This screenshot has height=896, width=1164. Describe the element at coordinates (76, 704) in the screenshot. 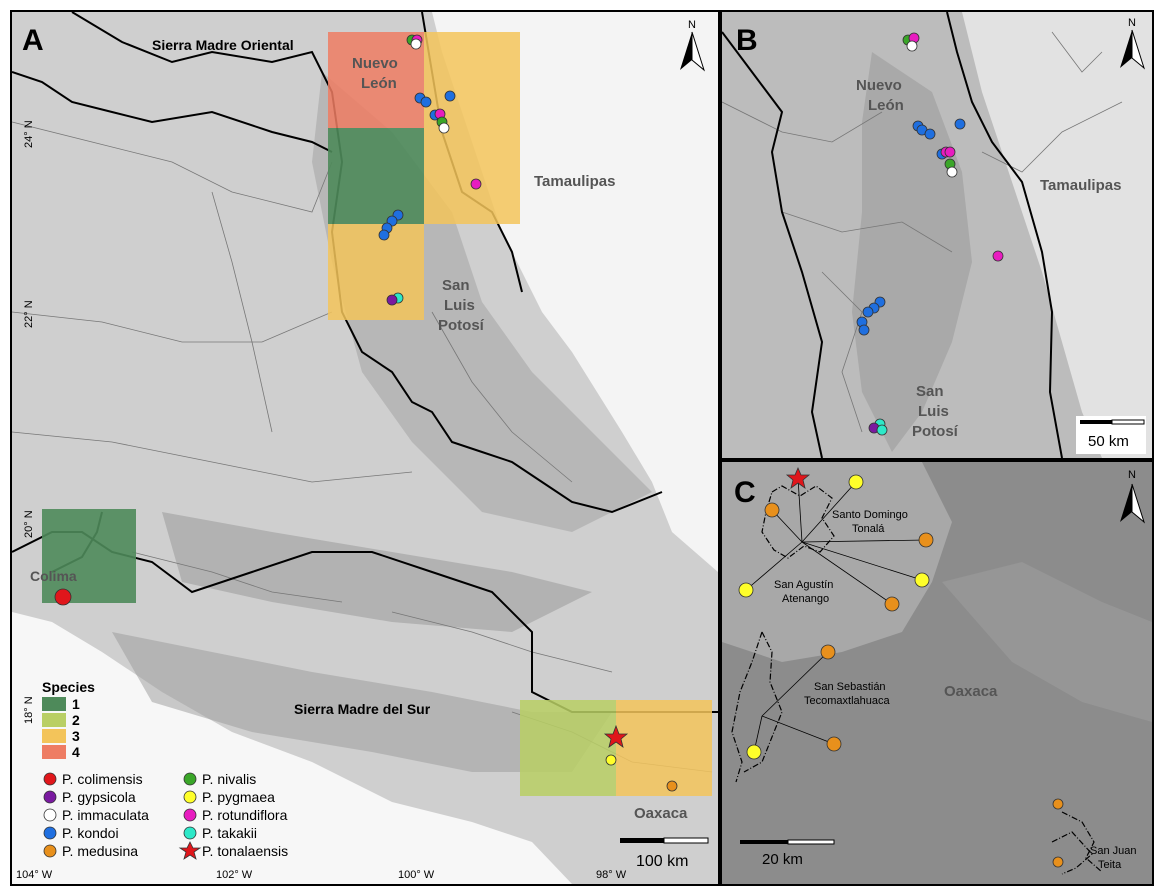

I see `legend-level-1: 1` at that location.